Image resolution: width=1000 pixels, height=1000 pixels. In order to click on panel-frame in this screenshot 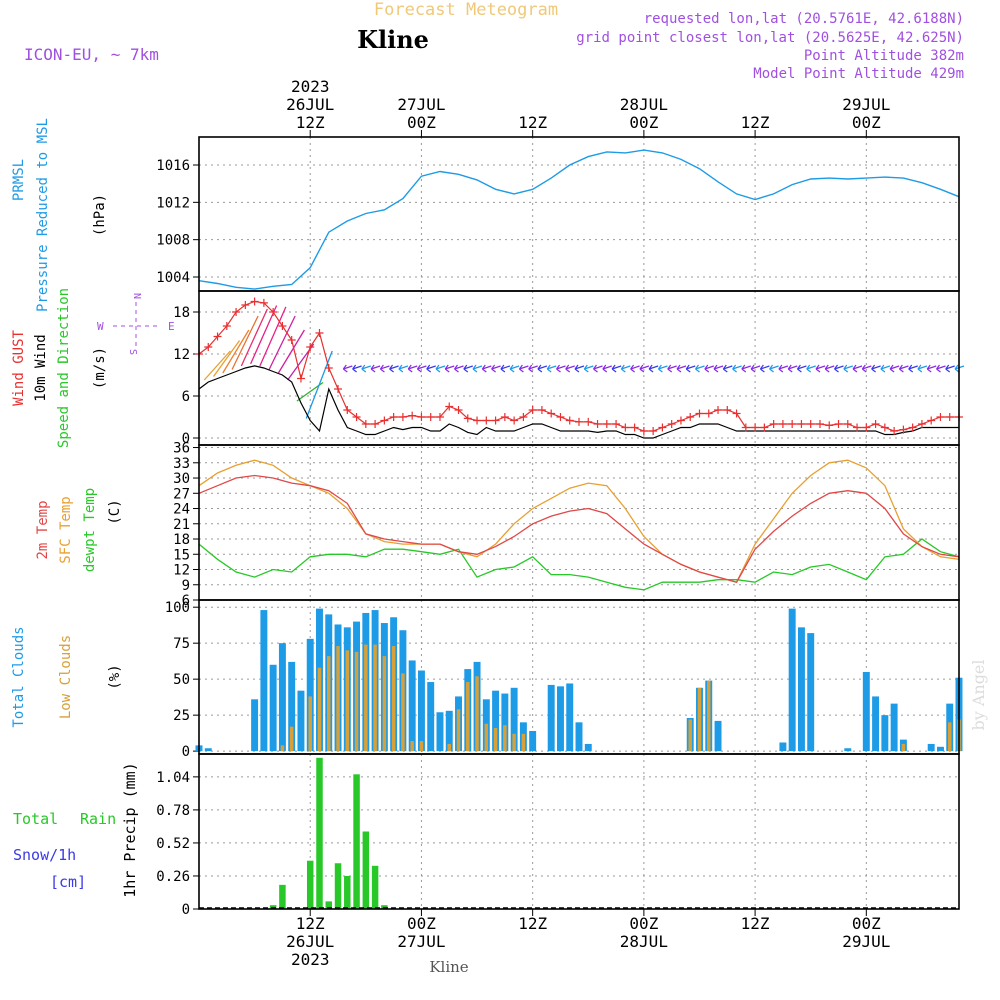, I will do `click(579, 522)`.